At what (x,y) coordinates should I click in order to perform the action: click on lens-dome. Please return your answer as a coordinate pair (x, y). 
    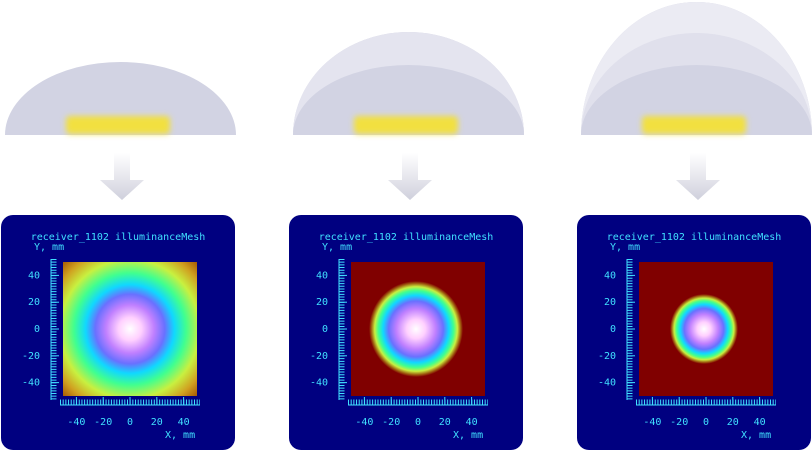
    Looking at the image, I should click on (120, 98).